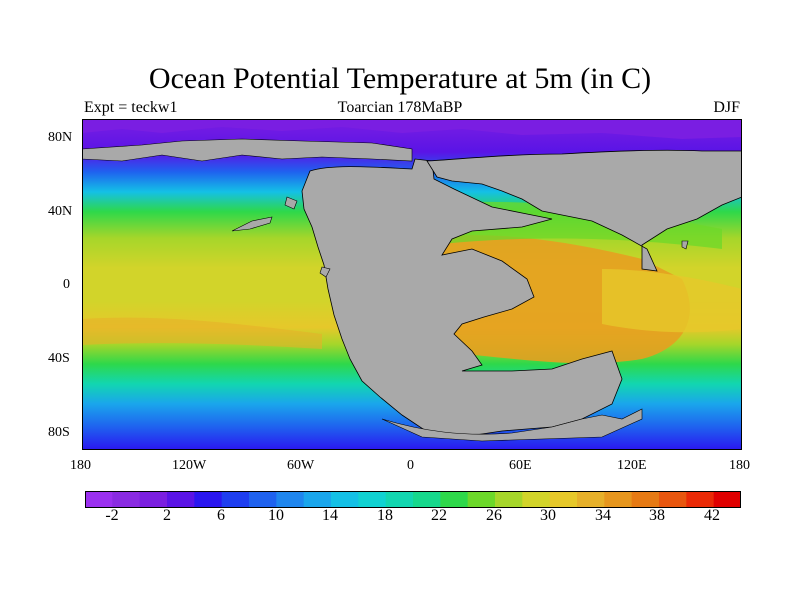  What do you see at coordinates (189, 465) in the screenshot?
I see `x-tick-label: 120W` at bounding box center [189, 465].